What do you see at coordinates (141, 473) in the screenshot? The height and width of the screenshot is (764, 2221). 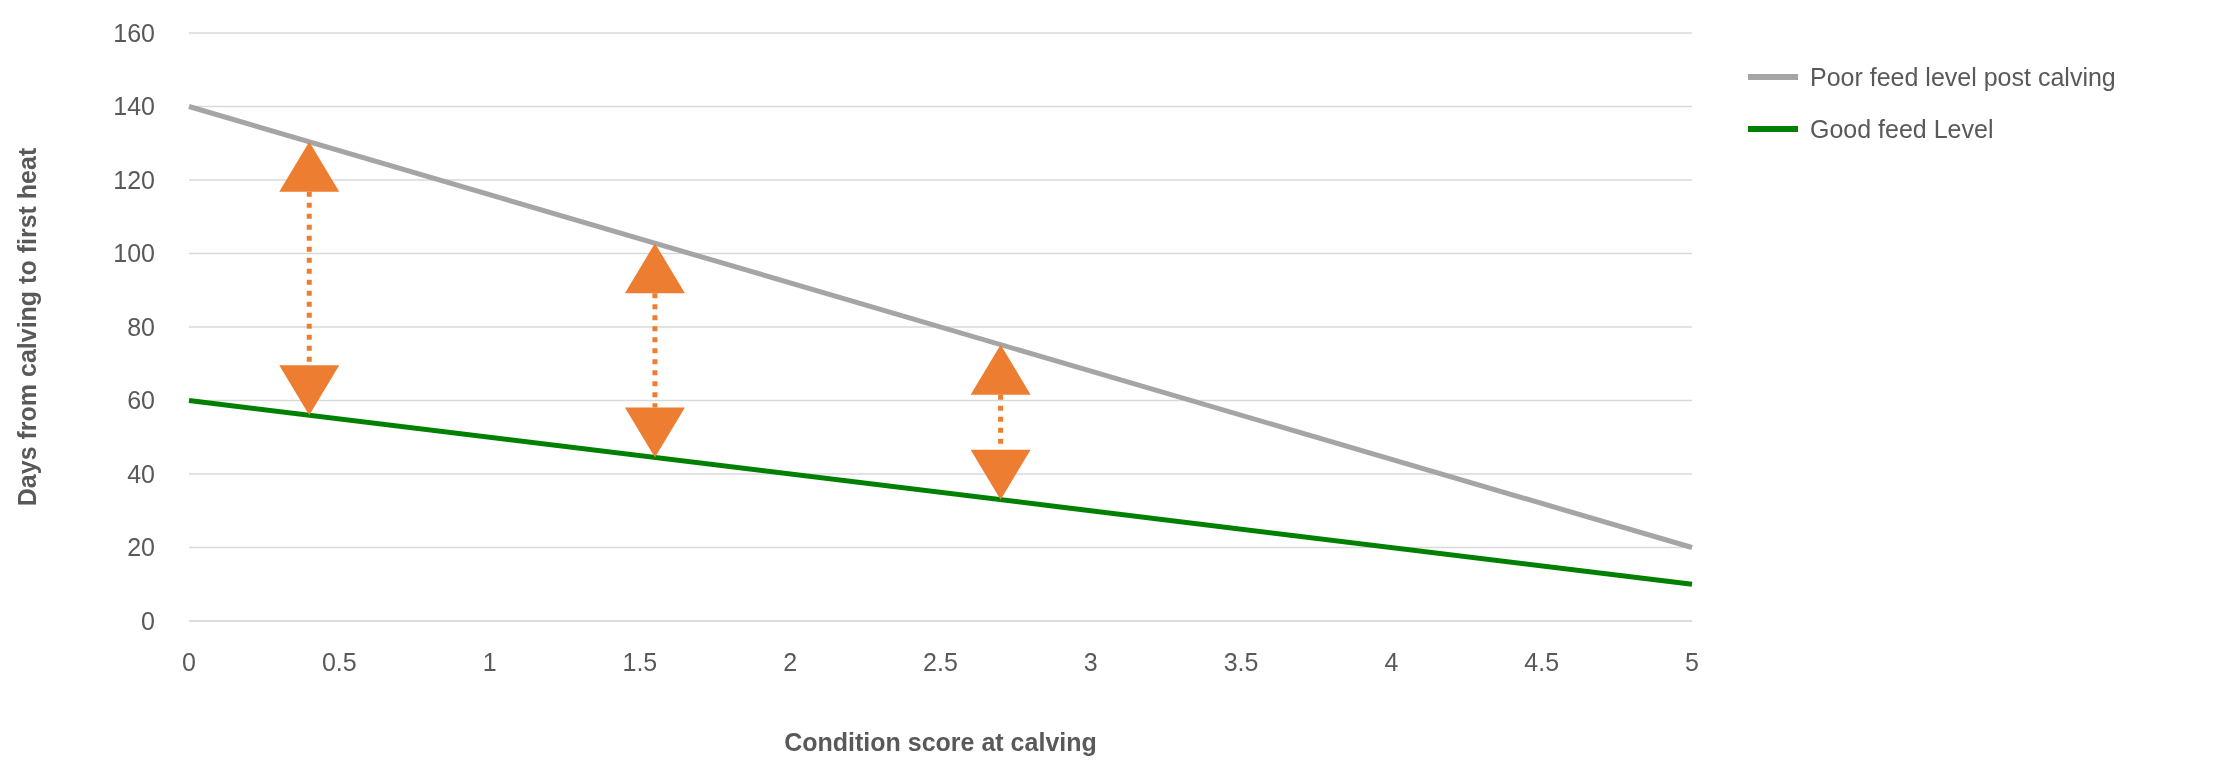 I see `y-tick-label: 40` at bounding box center [141, 473].